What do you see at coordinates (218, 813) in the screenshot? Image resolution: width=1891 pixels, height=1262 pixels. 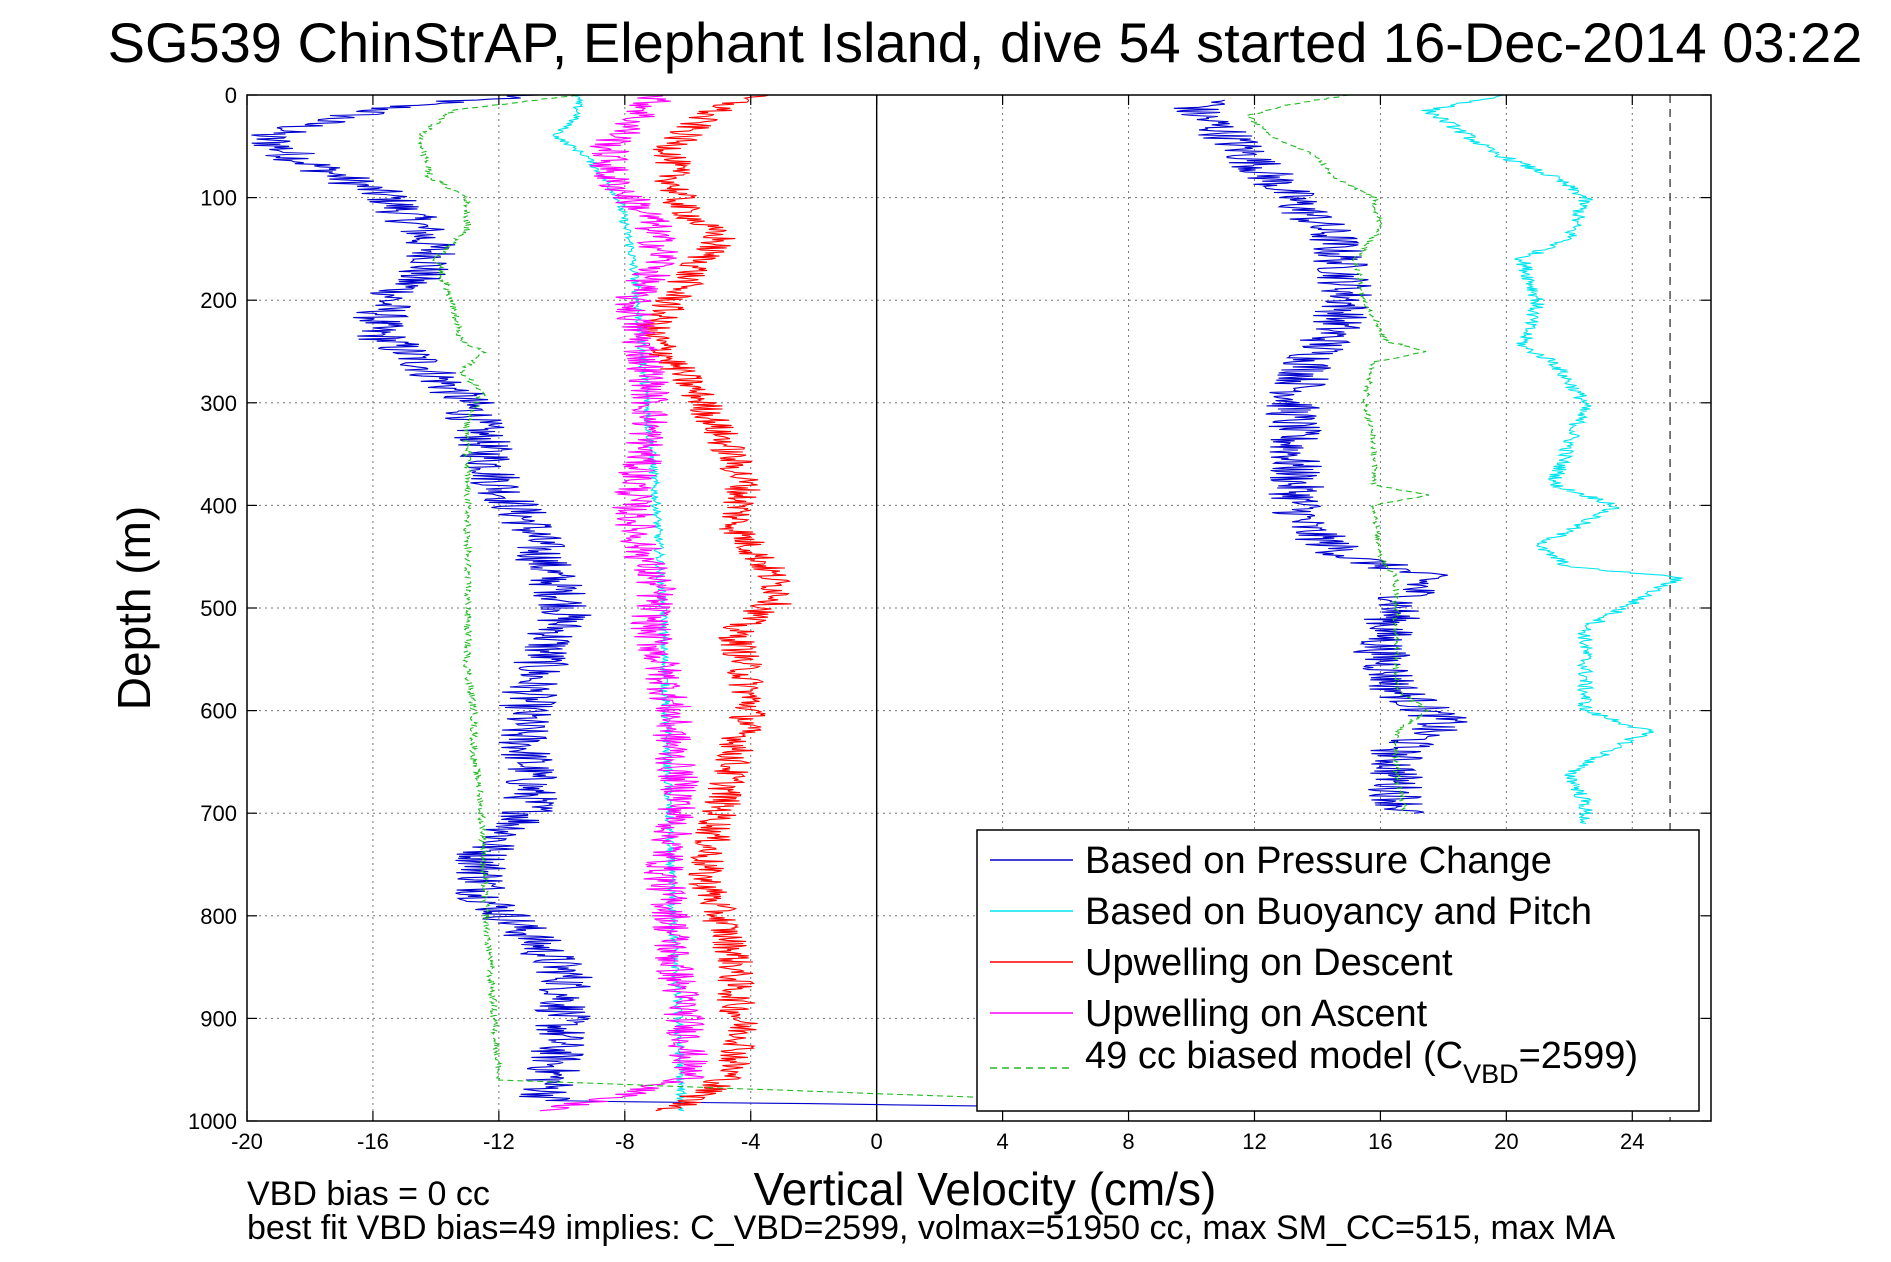 I see `y-tick-label: 700` at bounding box center [218, 813].